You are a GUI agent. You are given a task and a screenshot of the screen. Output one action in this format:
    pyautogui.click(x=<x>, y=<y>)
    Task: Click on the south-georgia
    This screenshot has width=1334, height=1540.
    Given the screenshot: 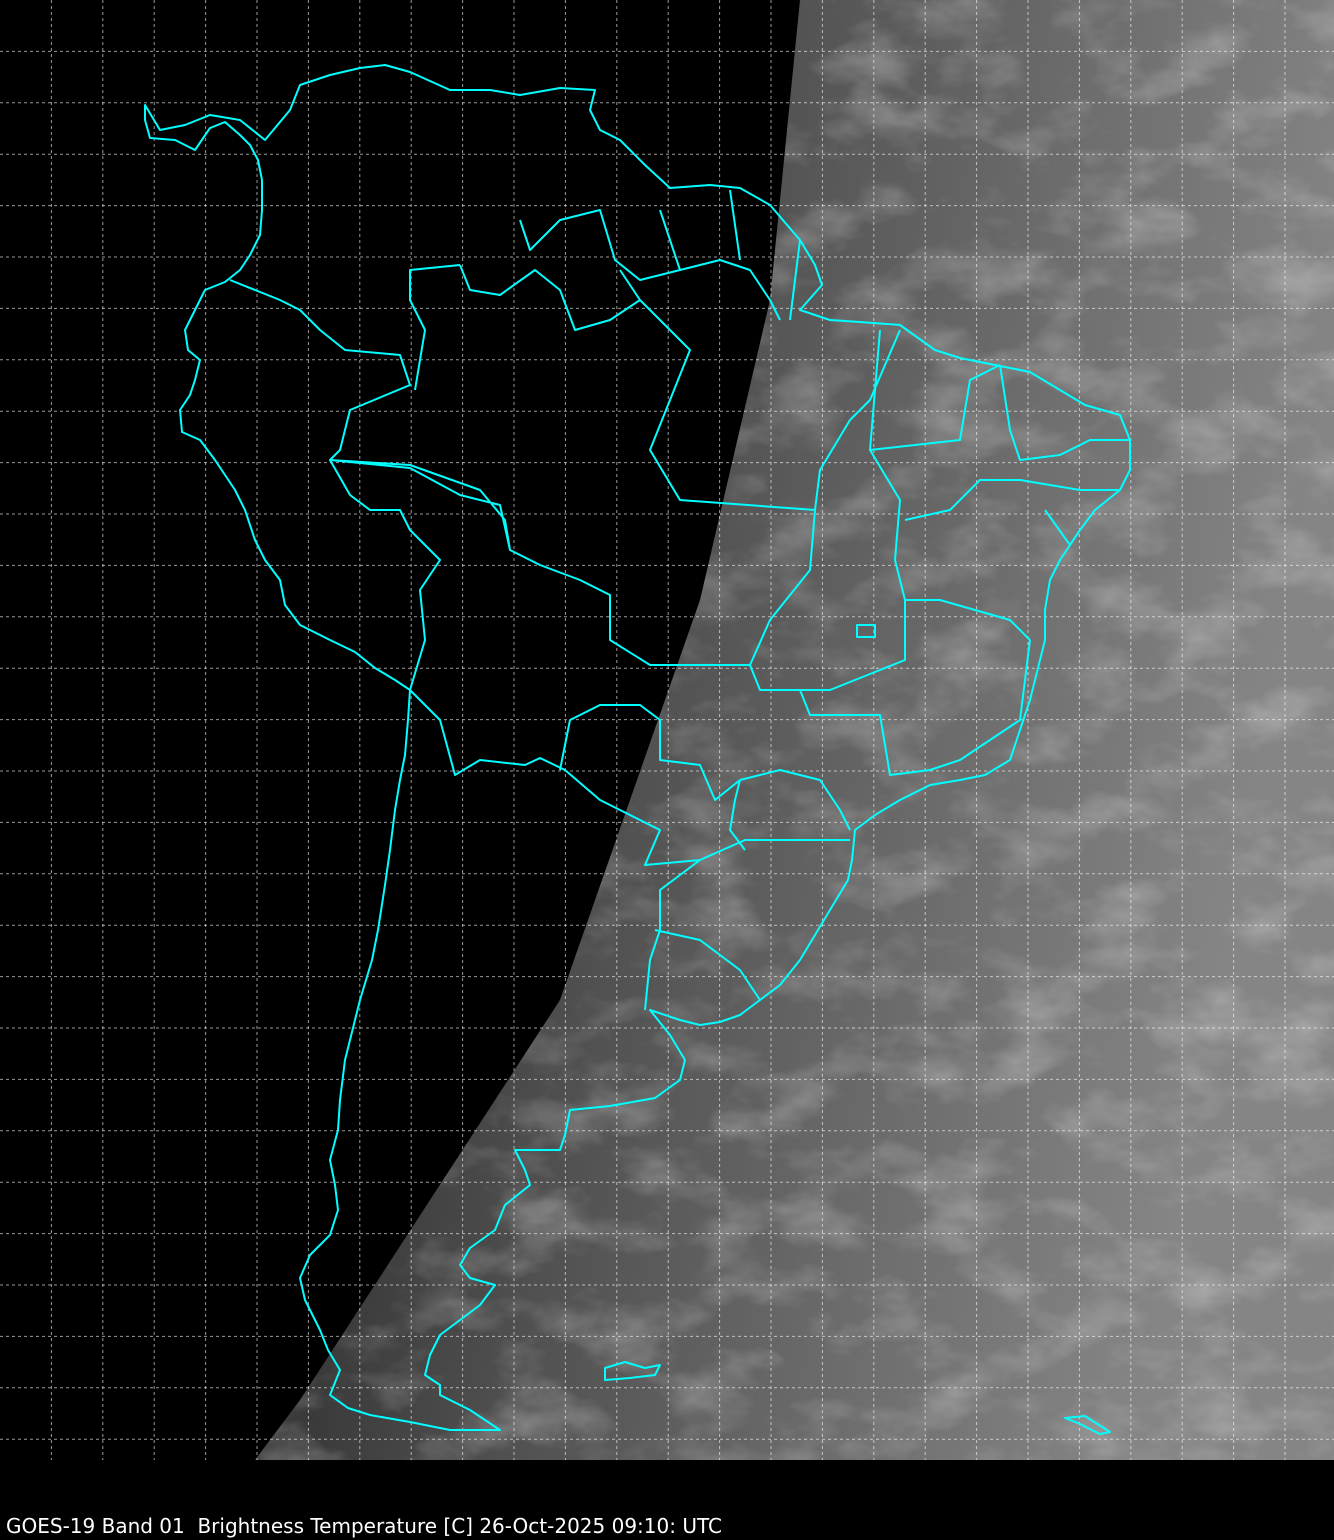 What is the action you would take?
    pyautogui.click(x=1087, y=1425)
    